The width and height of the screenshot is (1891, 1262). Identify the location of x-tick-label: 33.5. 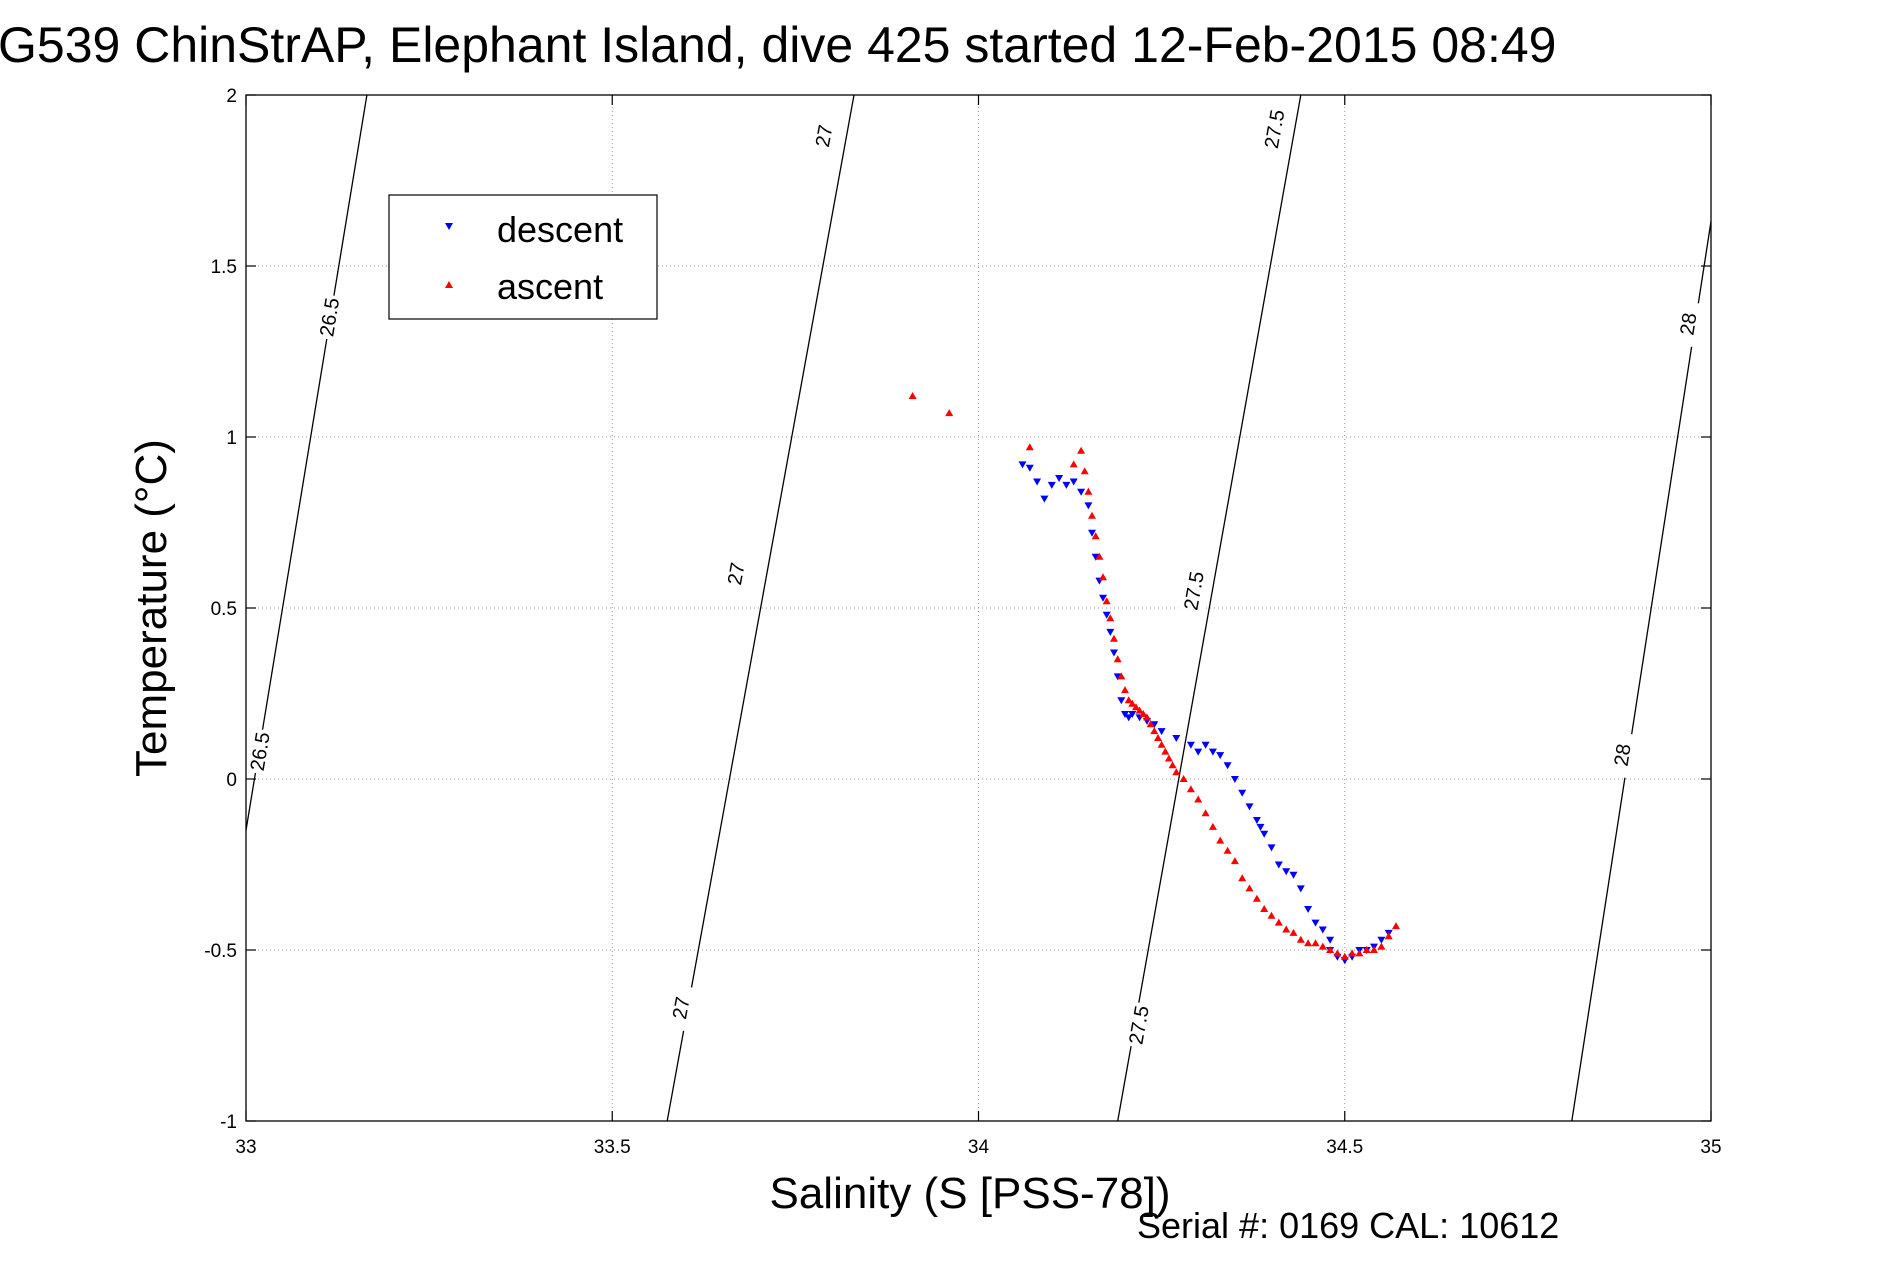
(612, 1147).